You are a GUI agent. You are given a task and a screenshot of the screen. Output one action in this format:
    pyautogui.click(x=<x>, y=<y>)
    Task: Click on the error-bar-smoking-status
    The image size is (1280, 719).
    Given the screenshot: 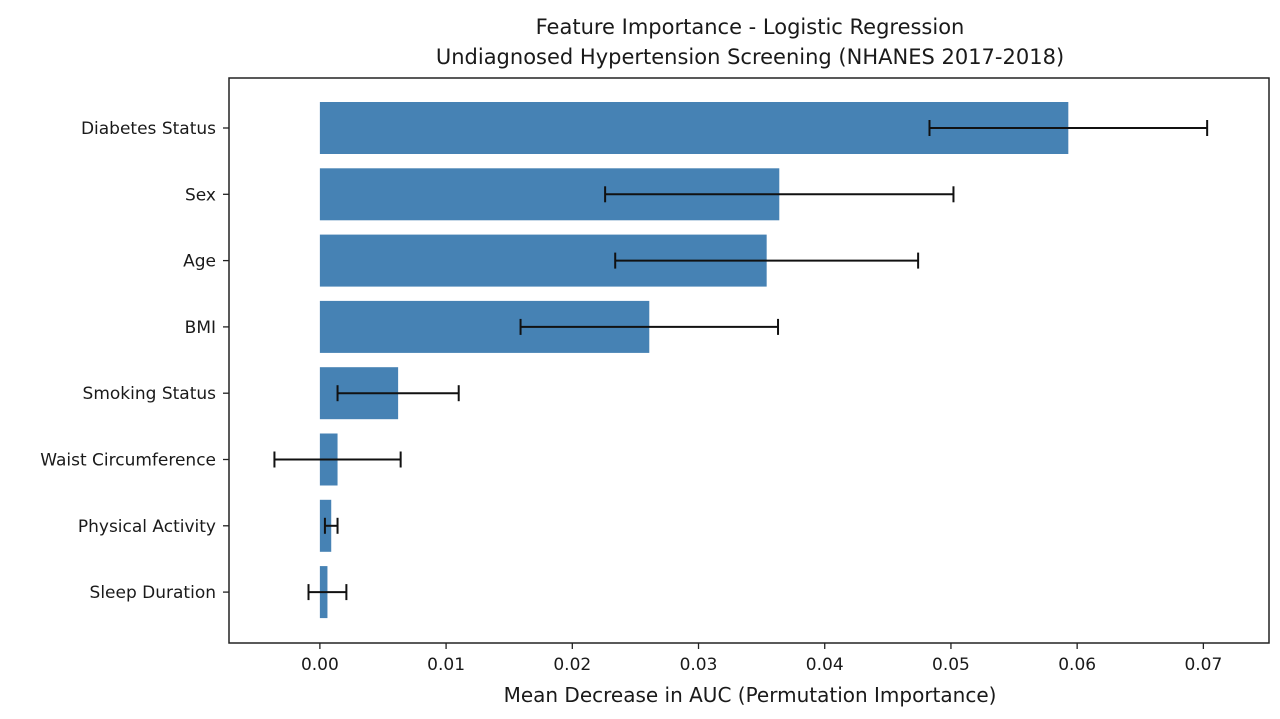 What is the action you would take?
    pyautogui.click(x=398, y=393)
    